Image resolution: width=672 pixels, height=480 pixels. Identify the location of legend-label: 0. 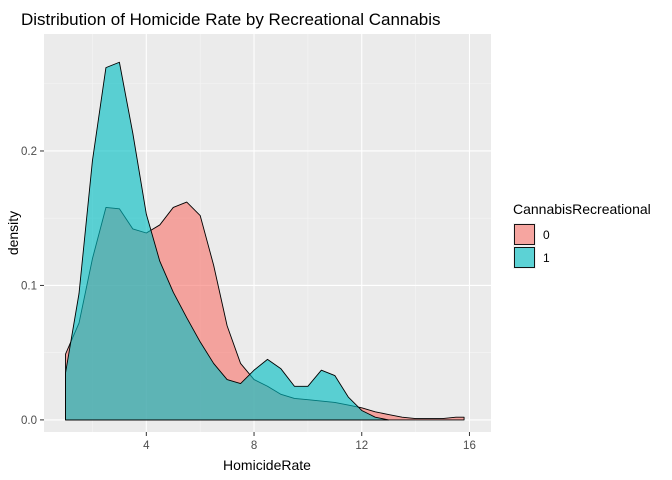
(546, 235).